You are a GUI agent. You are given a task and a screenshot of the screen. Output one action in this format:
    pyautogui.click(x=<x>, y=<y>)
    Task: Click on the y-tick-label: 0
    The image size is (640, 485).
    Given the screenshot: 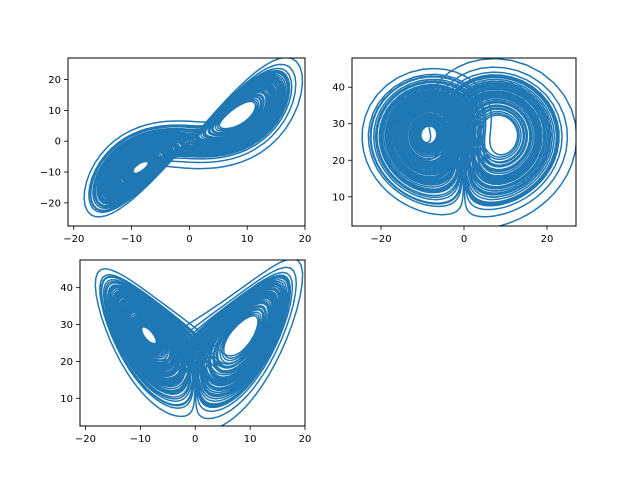 What is the action you would take?
    pyautogui.click(x=58, y=142)
    